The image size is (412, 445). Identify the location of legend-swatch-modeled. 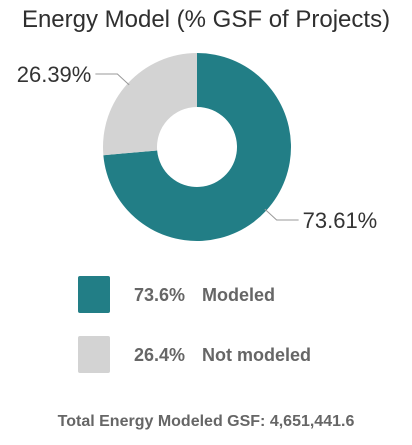
(94, 294).